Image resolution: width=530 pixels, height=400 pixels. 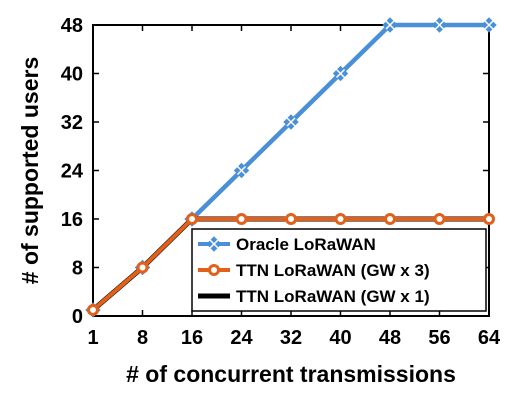 I want to click on x-tick-label: 40, so click(x=340, y=338).